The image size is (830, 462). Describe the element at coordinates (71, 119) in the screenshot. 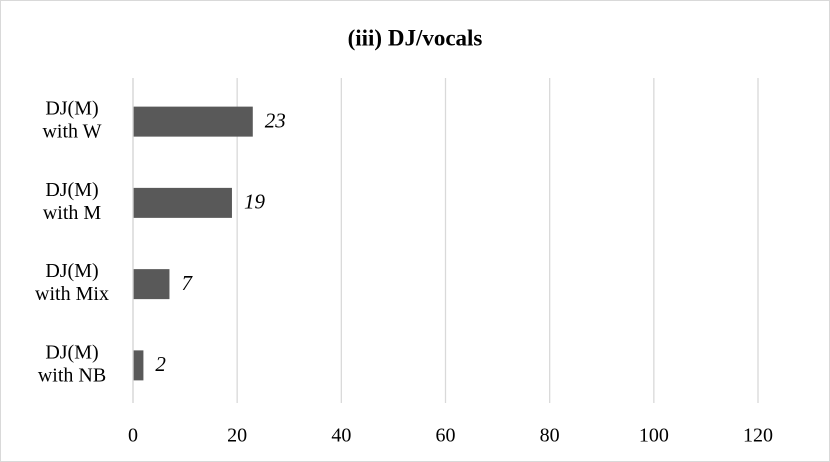

I see `y-tick-label: DJ(M) with W` at that location.